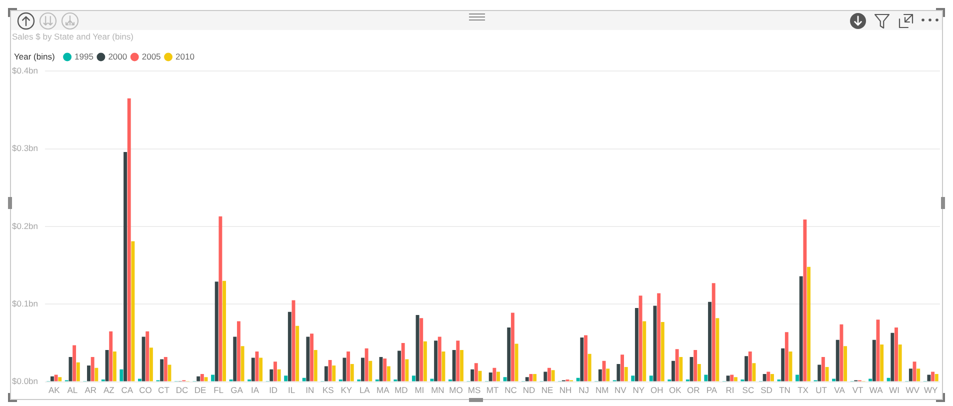 Image resolution: width=953 pixels, height=406 pixels. Describe the element at coordinates (25, 303) in the screenshot. I see `y-tick-label: $0.1bn` at that location.